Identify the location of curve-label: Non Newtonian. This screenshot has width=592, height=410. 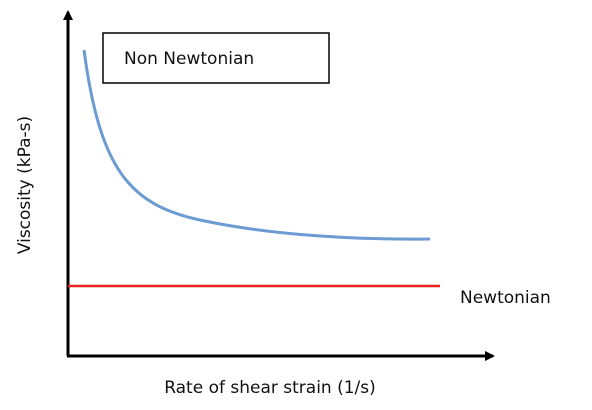
(189, 59).